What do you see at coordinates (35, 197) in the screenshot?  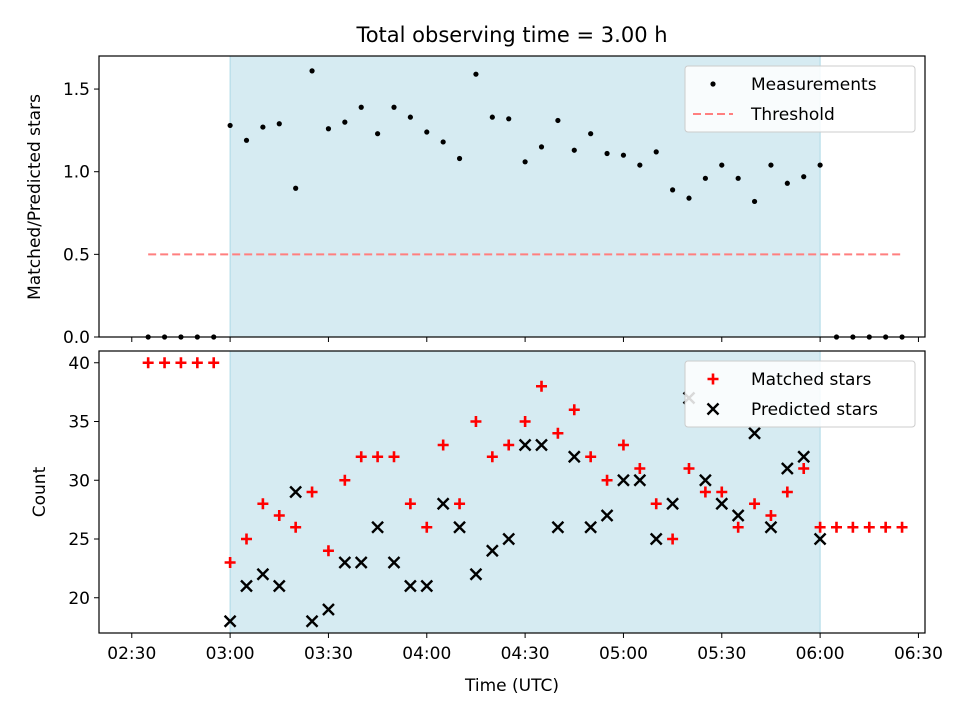 I see `top-y-axis-label: Matched/Predicted stars` at bounding box center [35, 197].